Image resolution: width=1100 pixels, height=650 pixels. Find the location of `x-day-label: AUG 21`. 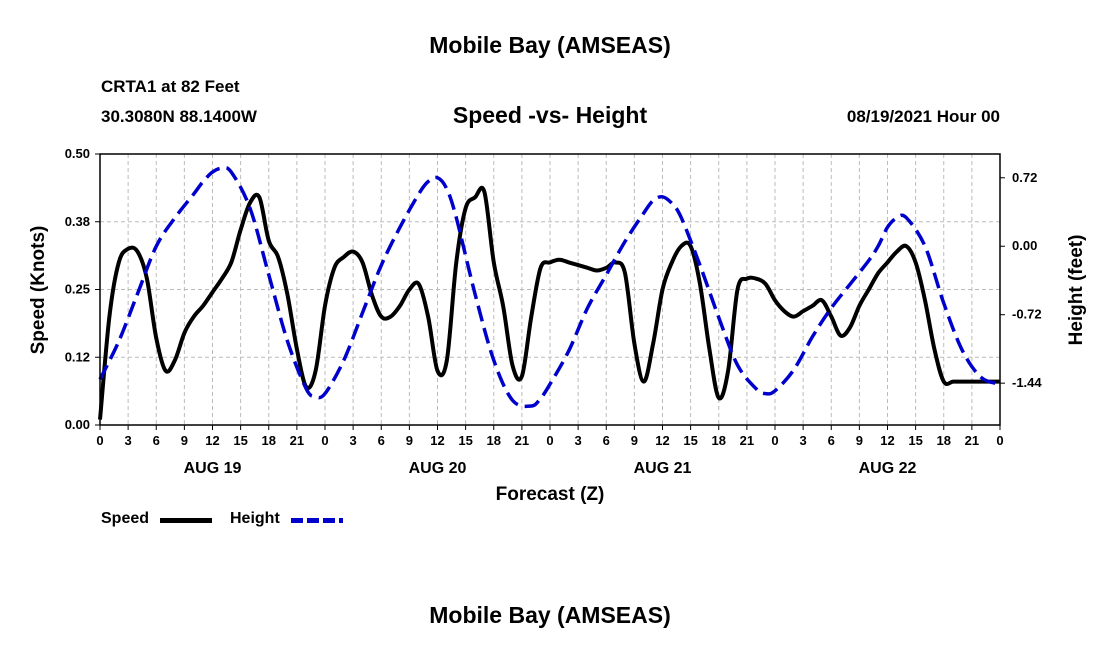

x-day-label: AUG 21 is located at coordinates (663, 468).